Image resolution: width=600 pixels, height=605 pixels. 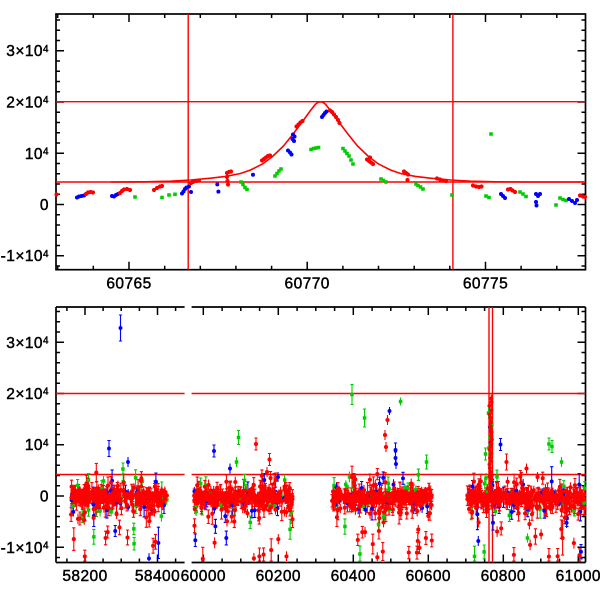 What do you see at coordinates (278, 576) in the screenshot?
I see `svg-text: 60200` at bounding box center [278, 576].